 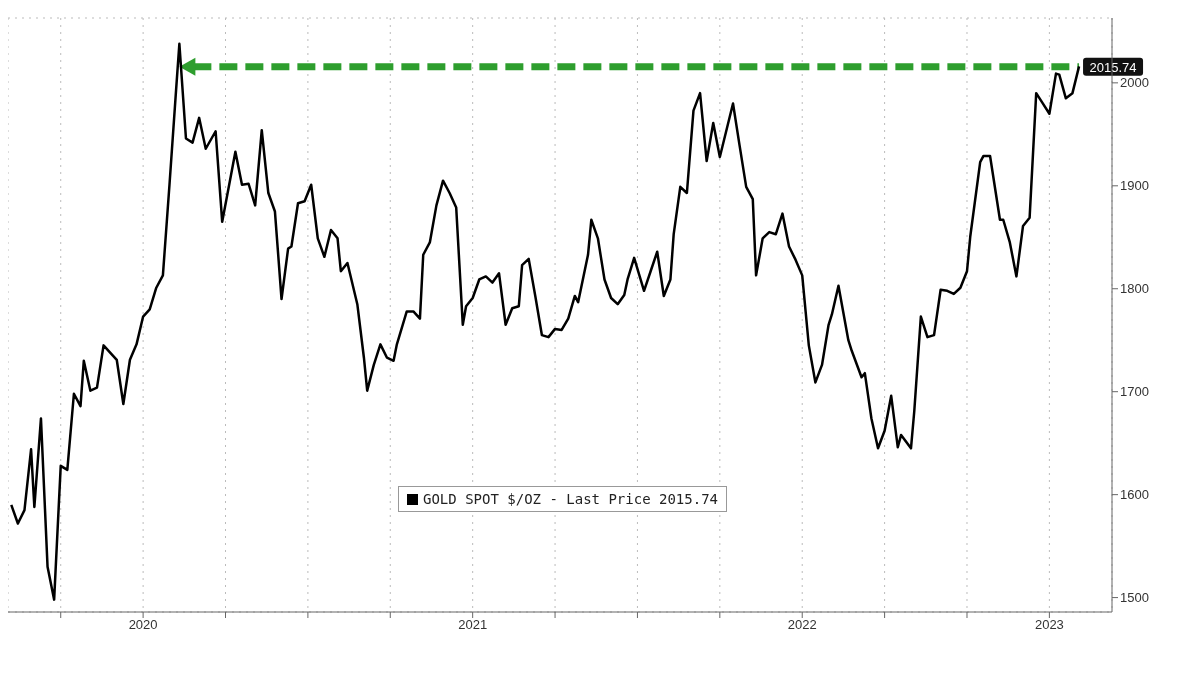 I want to click on x-tick-label: 2022, so click(x=802, y=625).